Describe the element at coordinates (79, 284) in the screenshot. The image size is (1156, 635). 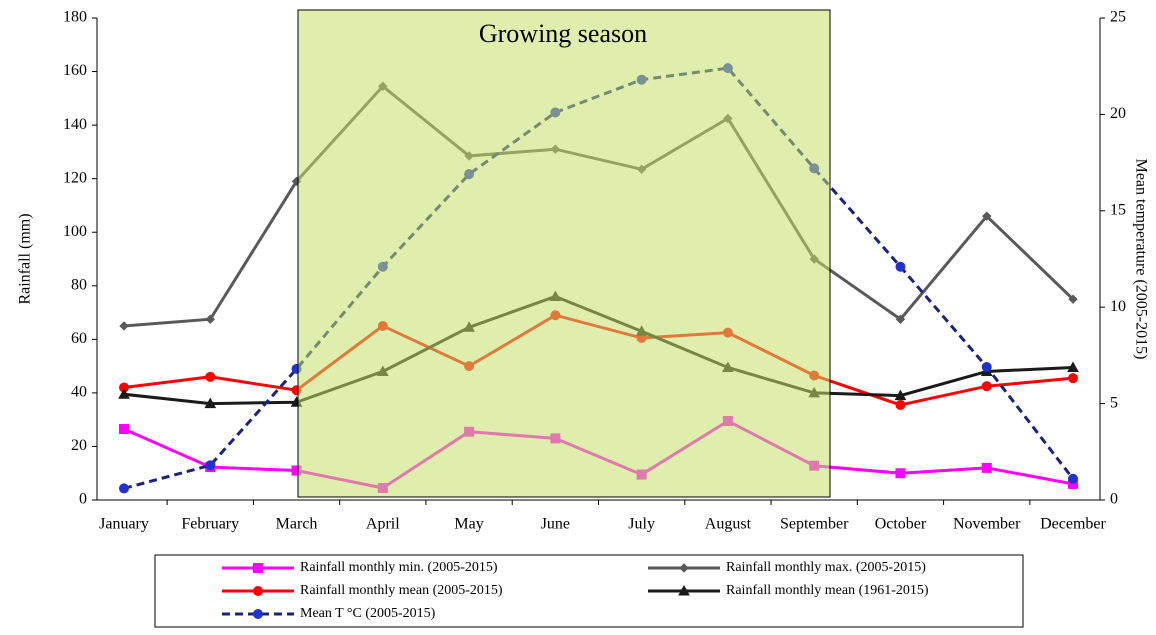
I see `y-tick-label: 80` at that location.